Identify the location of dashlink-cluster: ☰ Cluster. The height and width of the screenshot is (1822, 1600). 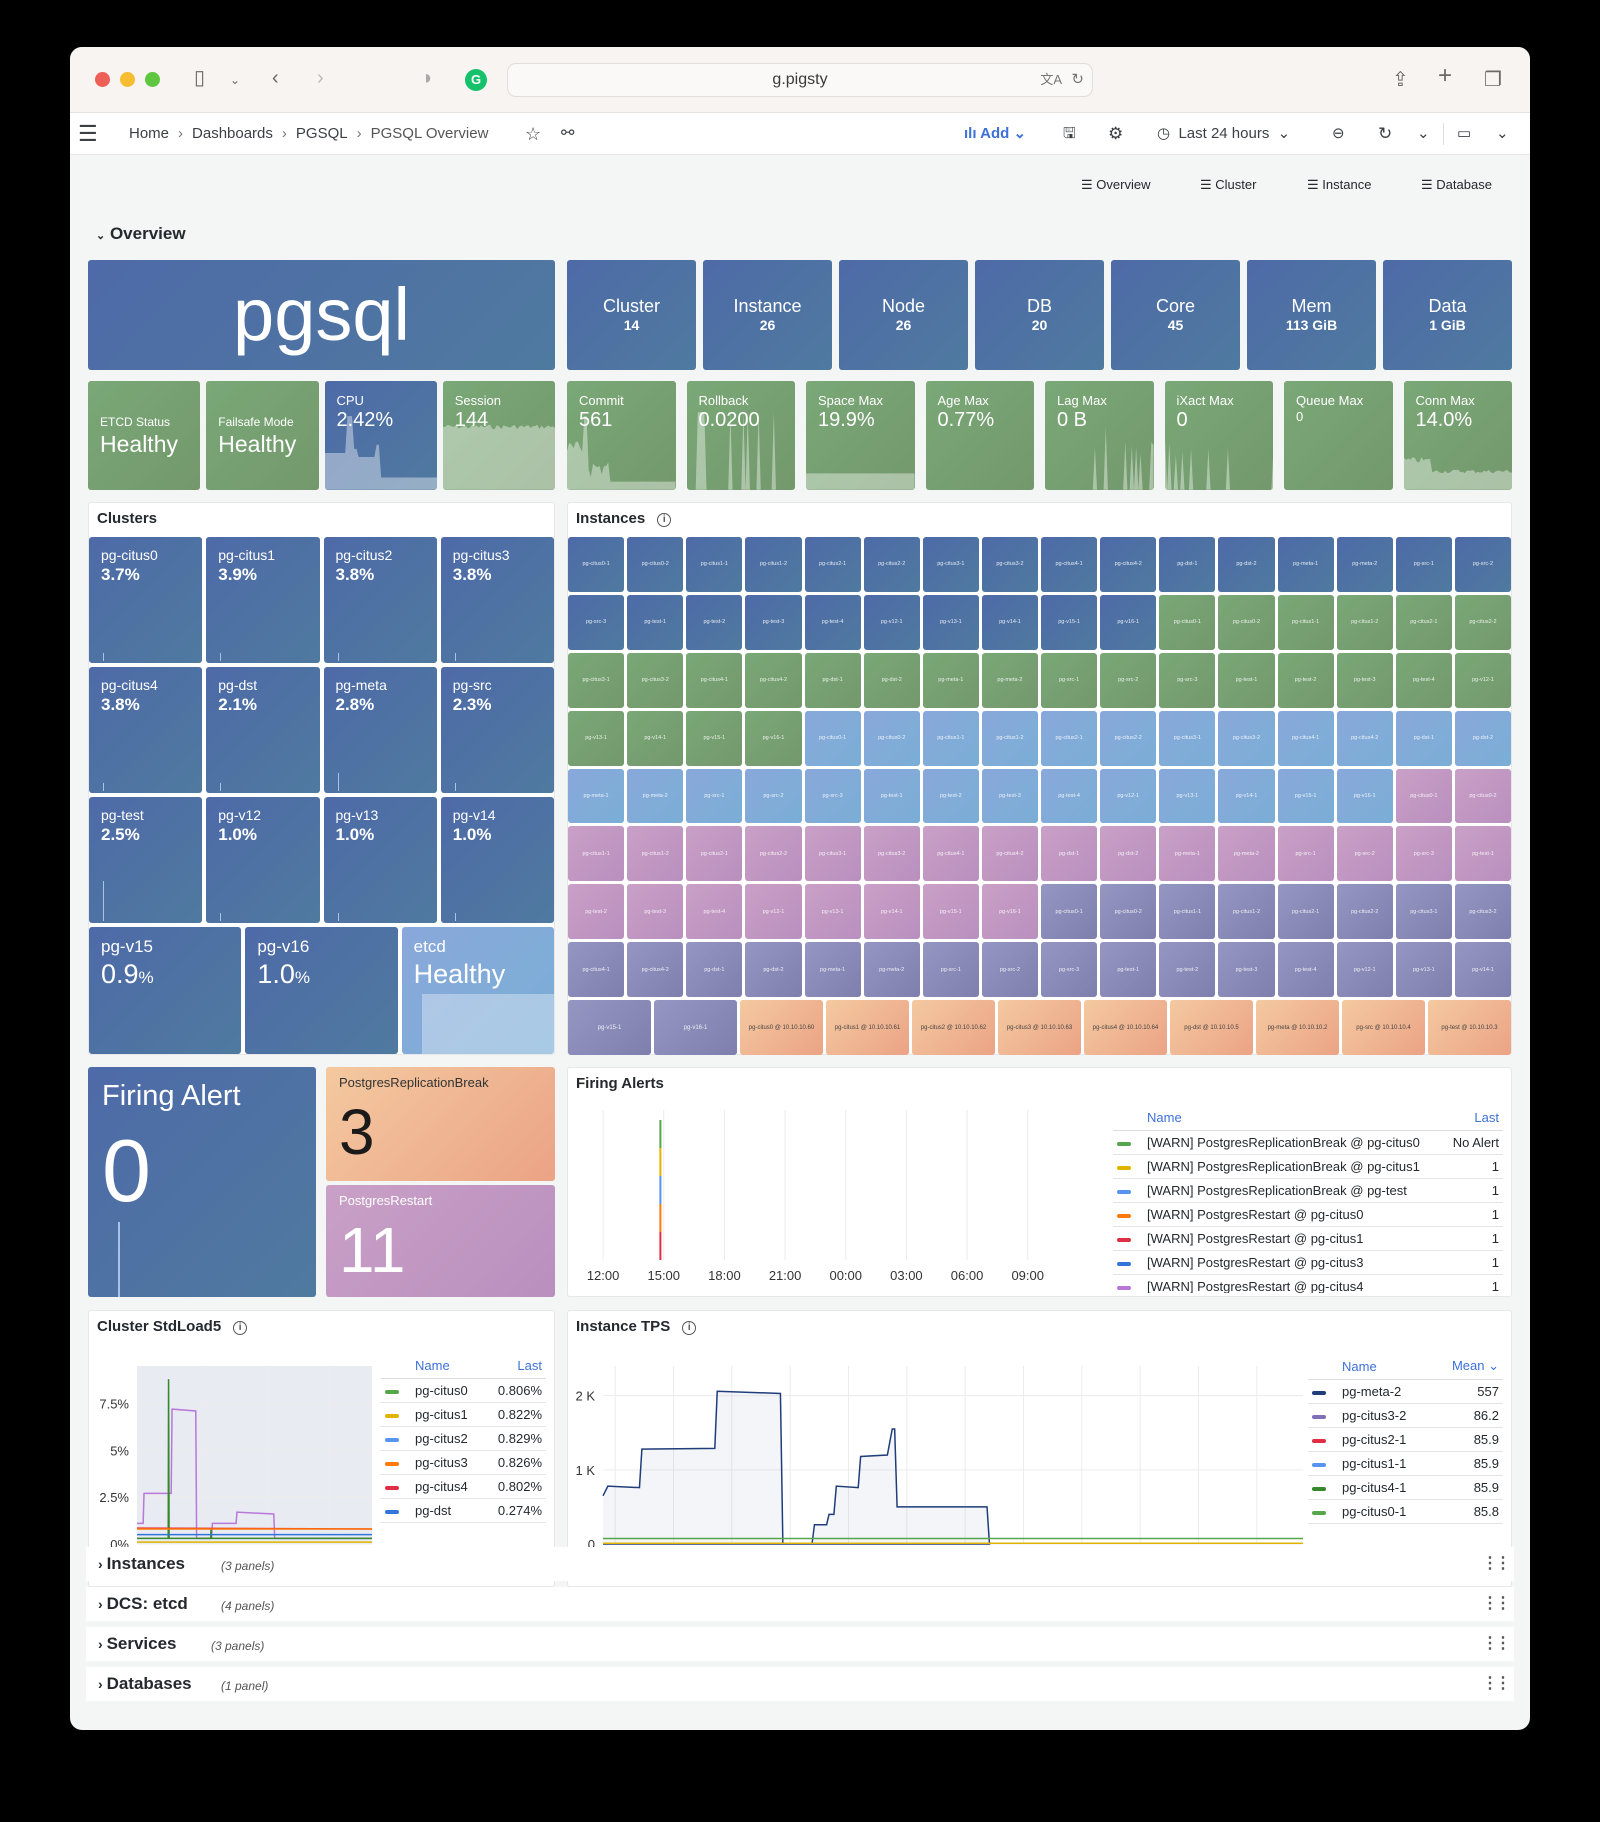
(1228, 184).